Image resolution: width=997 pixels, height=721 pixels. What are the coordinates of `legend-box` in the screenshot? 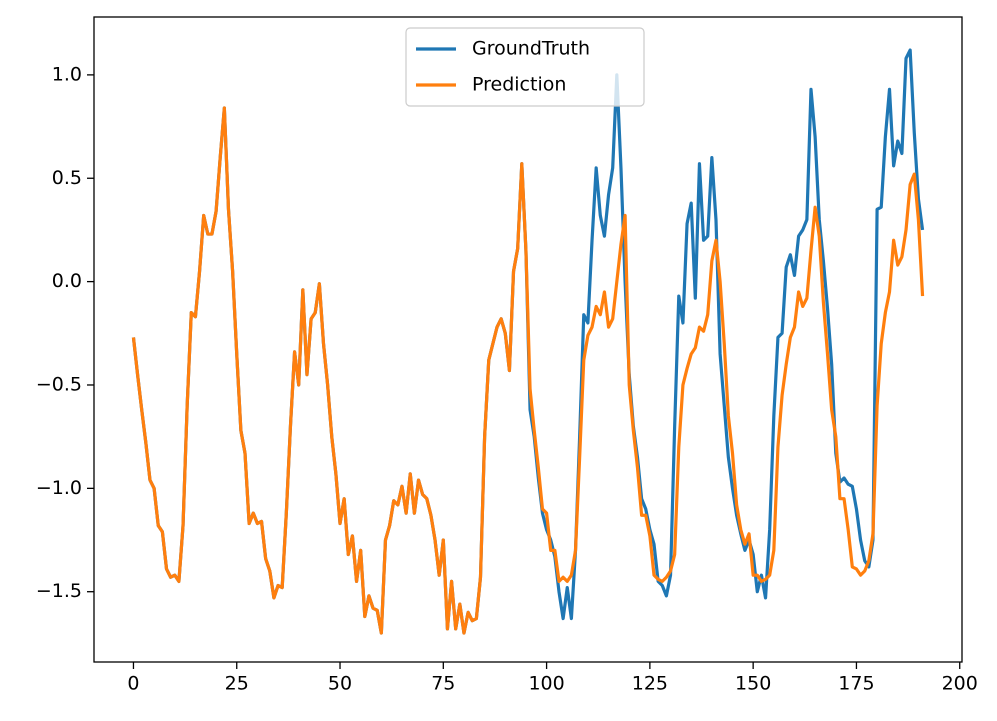 It's located at (525, 67).